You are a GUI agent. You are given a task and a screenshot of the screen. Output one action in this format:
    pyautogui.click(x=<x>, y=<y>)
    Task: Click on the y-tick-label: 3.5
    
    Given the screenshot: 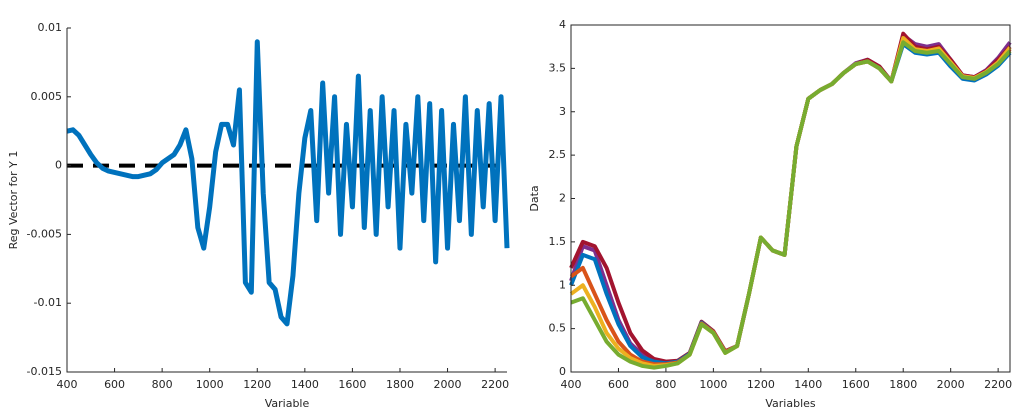 What is the action you would take?
    pyautogui.click(x=558, y=67)
    